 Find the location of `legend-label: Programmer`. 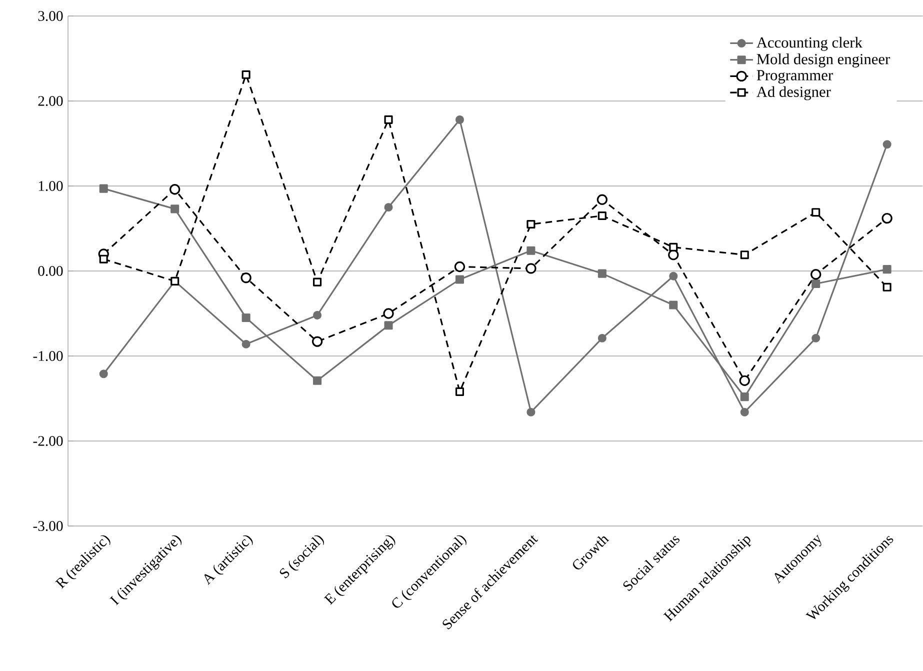

legend-label: Programmer is located at coordinates (794, 77).